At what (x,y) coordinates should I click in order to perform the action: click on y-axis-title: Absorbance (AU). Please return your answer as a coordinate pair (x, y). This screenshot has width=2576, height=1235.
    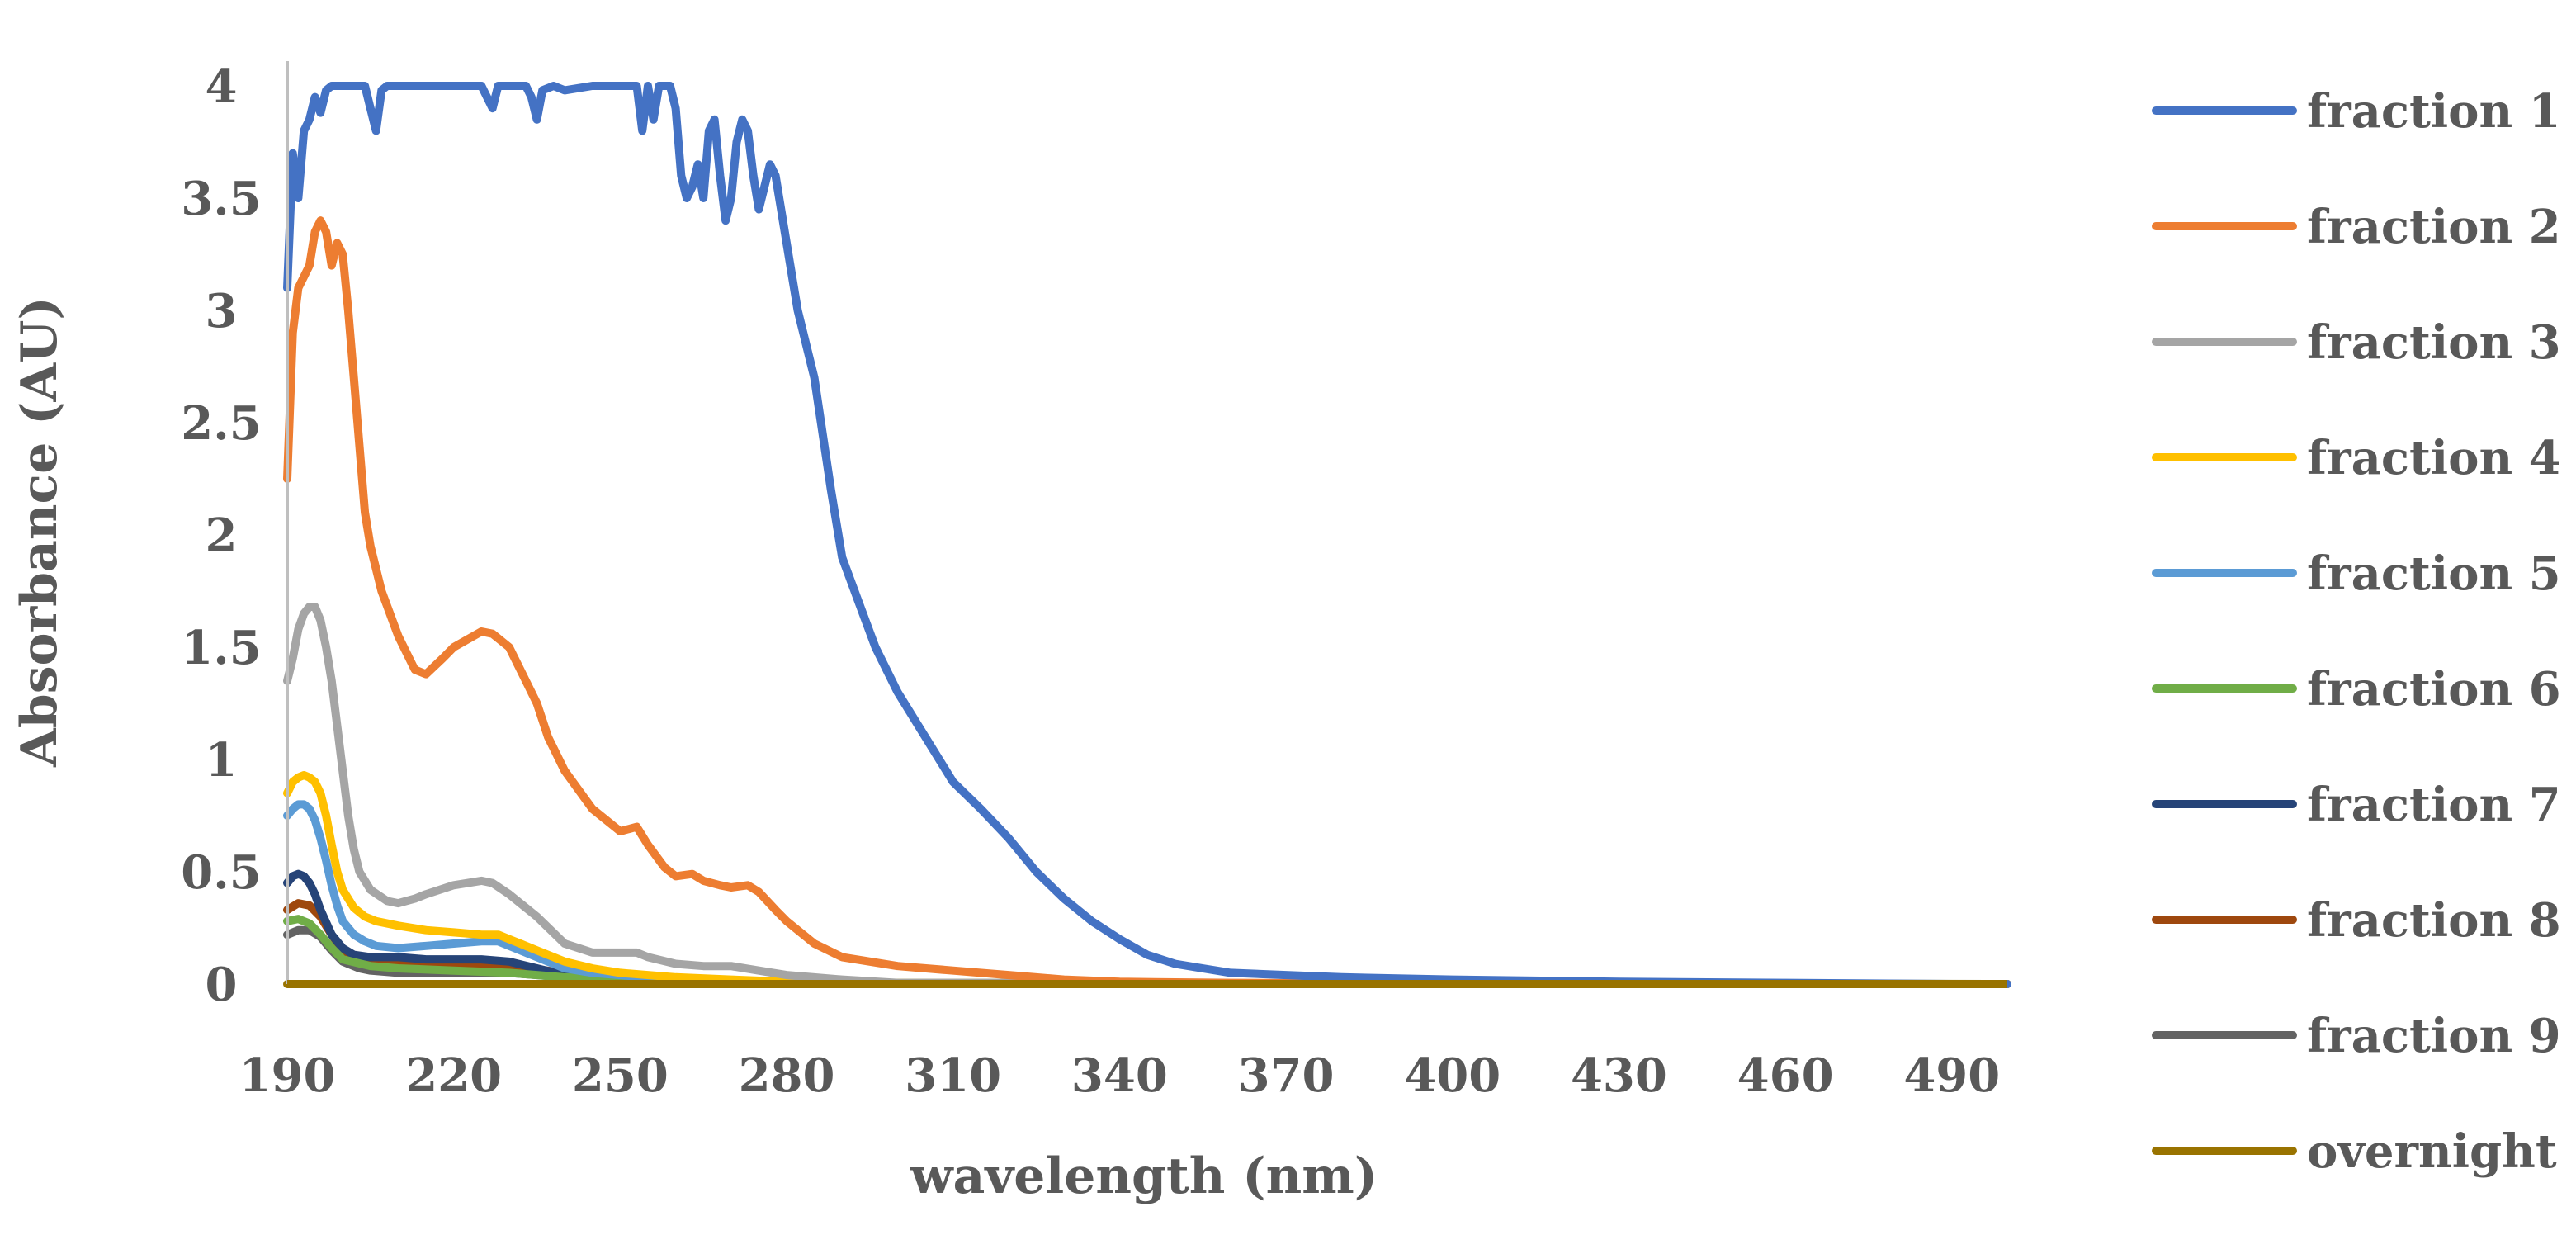
    Looking at the image, I should click on (40, 532).